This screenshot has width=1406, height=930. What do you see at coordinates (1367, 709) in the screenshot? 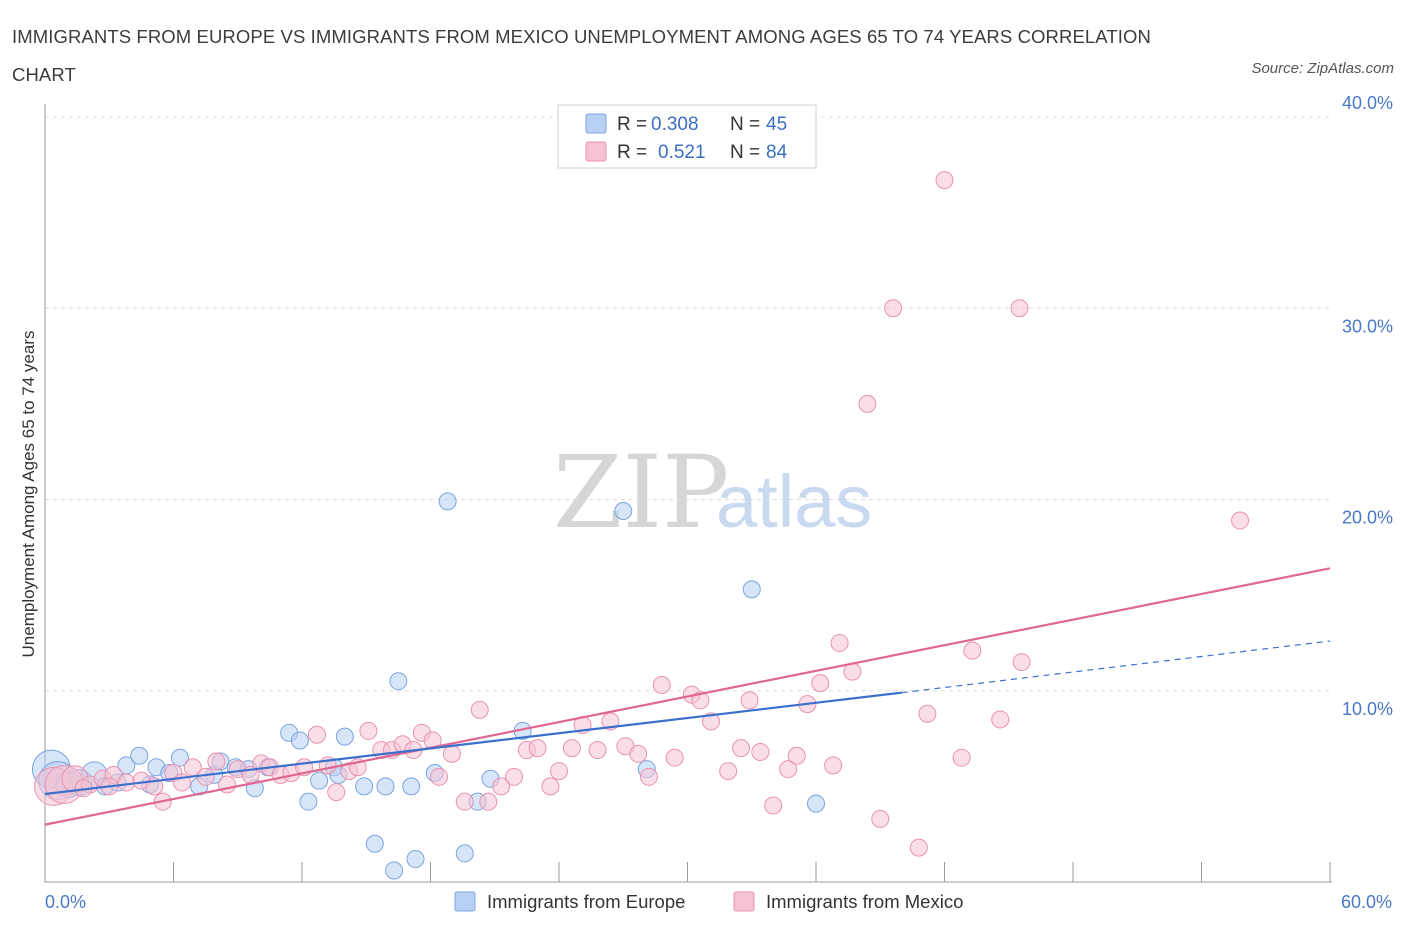
I see `y-tick-label-0: 10.0%` at bounding box center [1367, 709].